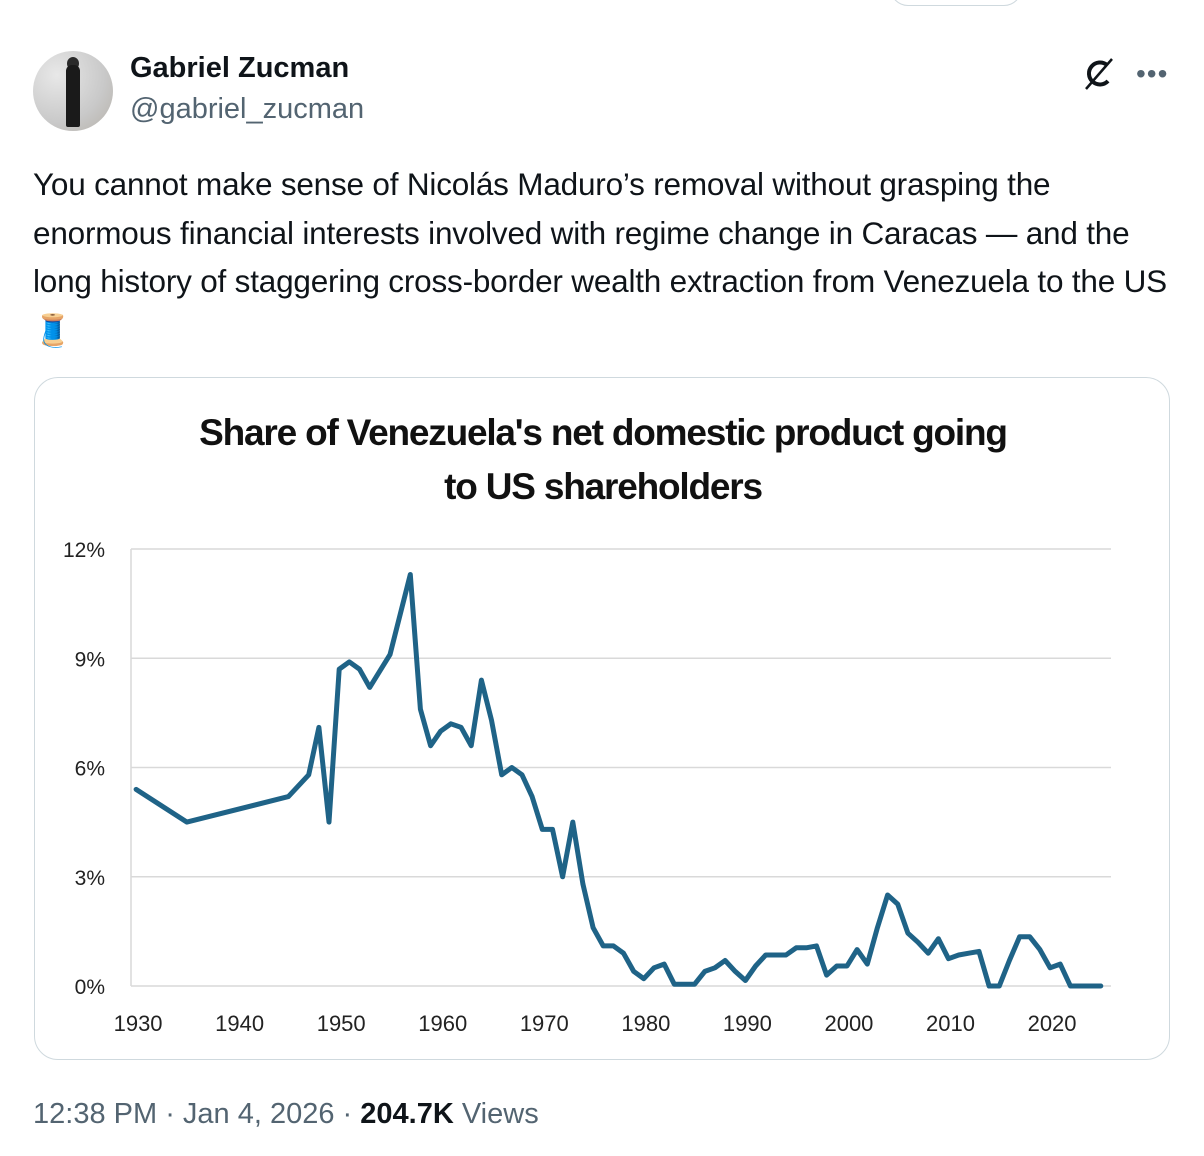 The width and height of the screenshot is (1204, 1156). Describe the element at coordinates (90, 659) in the screenshot. I see `y-tick-label: 9%` at that location.